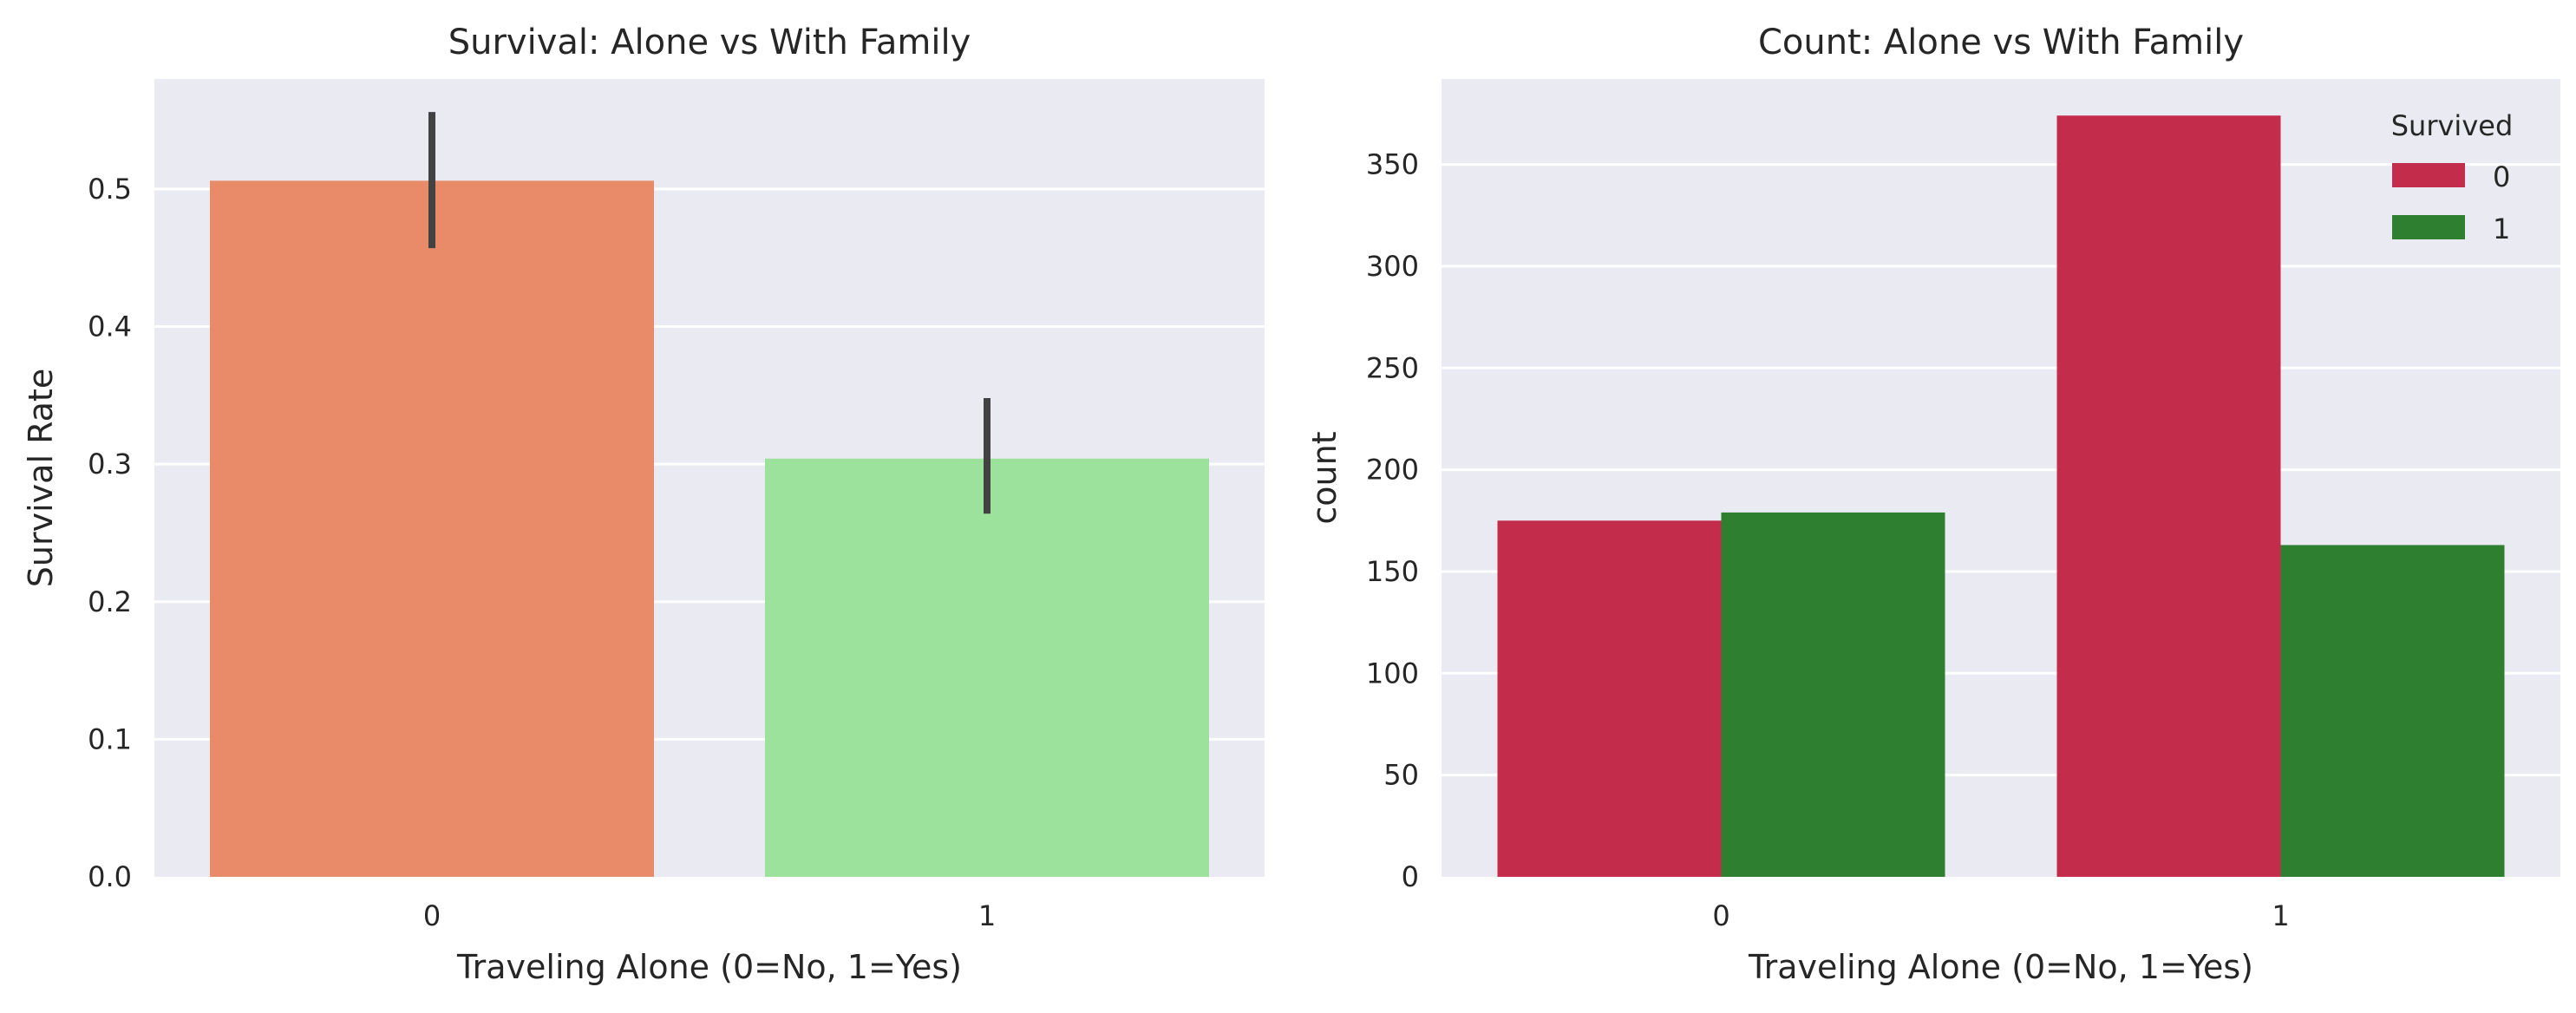 Image resolution: width=2576 pixels, height=1013 pixels. What do you see at coordinates (709, 42) in the screenshot?
I see `chart-title-left: Survival: Alone vs With Family` at bounding box center [709, 42].